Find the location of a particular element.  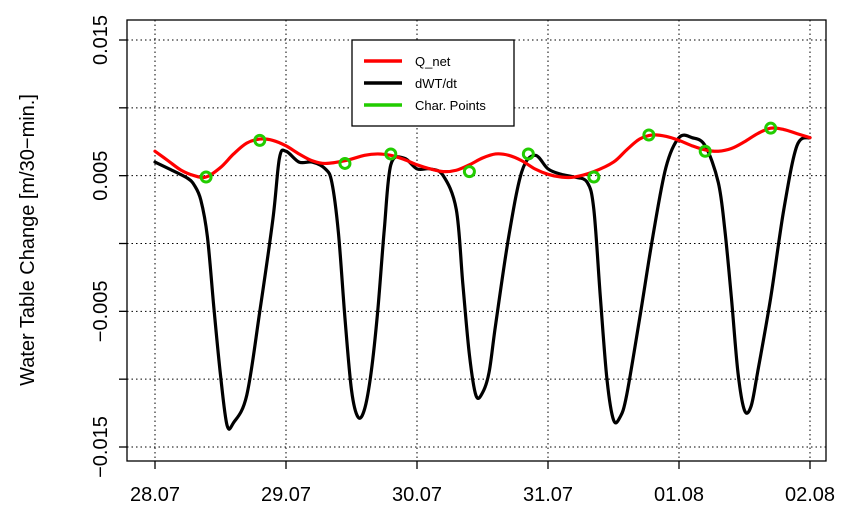

legend-label: Char. Points is located at coordinates (450, 105).